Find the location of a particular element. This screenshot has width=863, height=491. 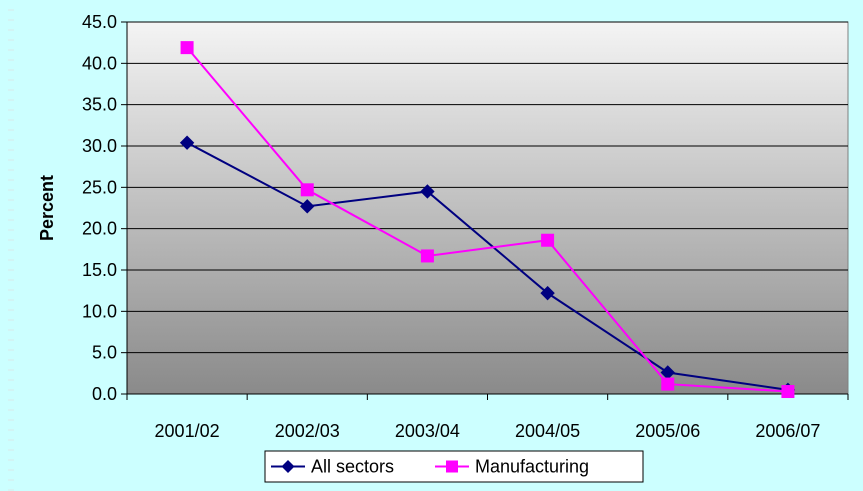

y-tick-label: 35.0 is located at coordinates (99, 105).